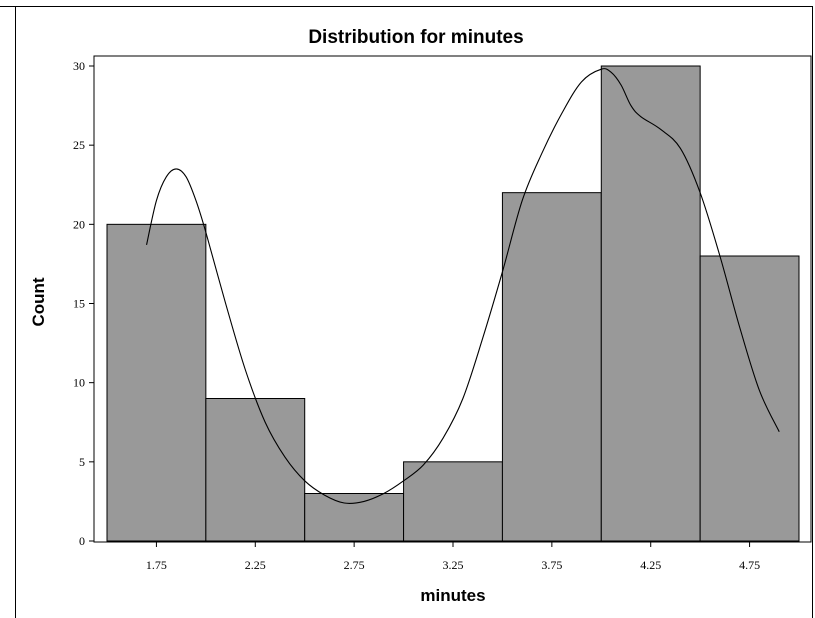 The height and width of the screenshot is (618, 815). I want to click on x-tick-label: 3.25, so click(453, 565).